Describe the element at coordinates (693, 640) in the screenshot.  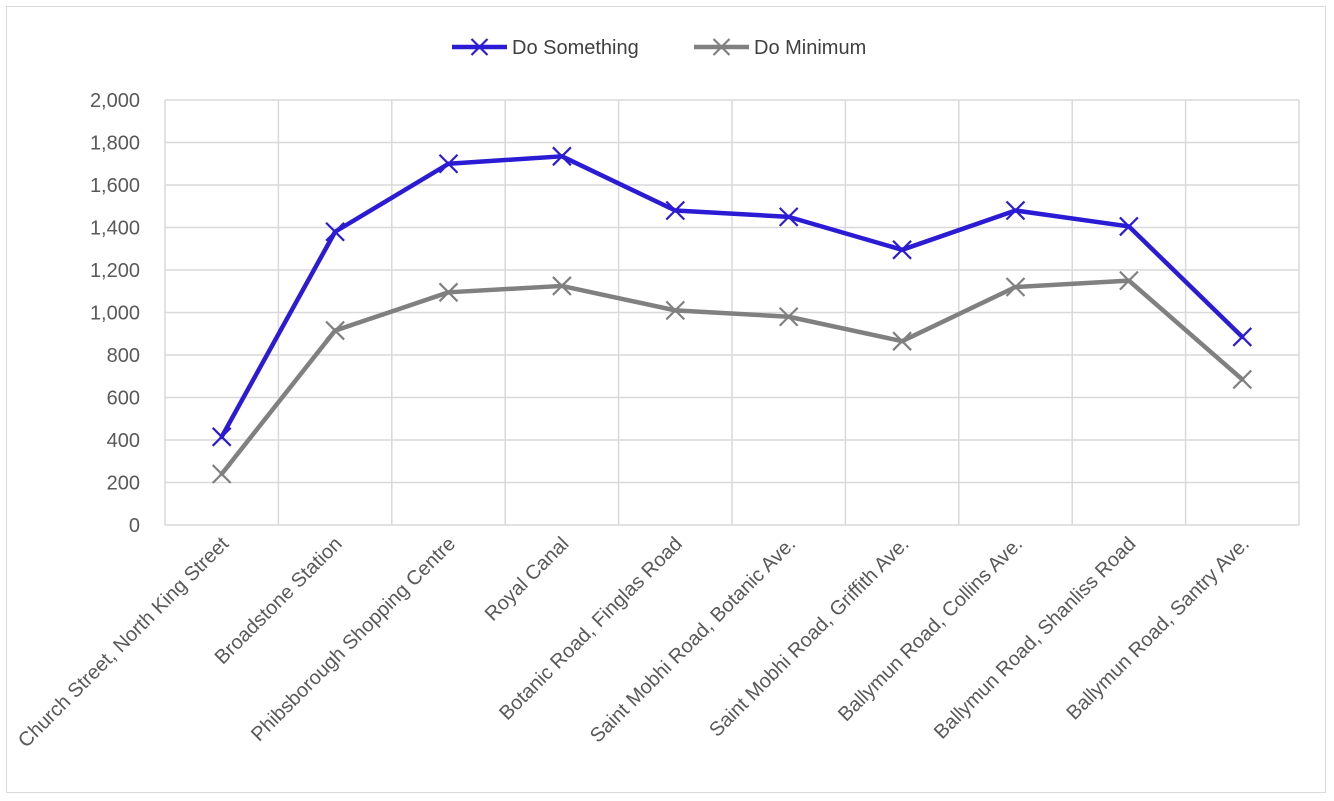
I see `x-tick-label: Saint Mobhi Road, Botanic Ave.` at that location.